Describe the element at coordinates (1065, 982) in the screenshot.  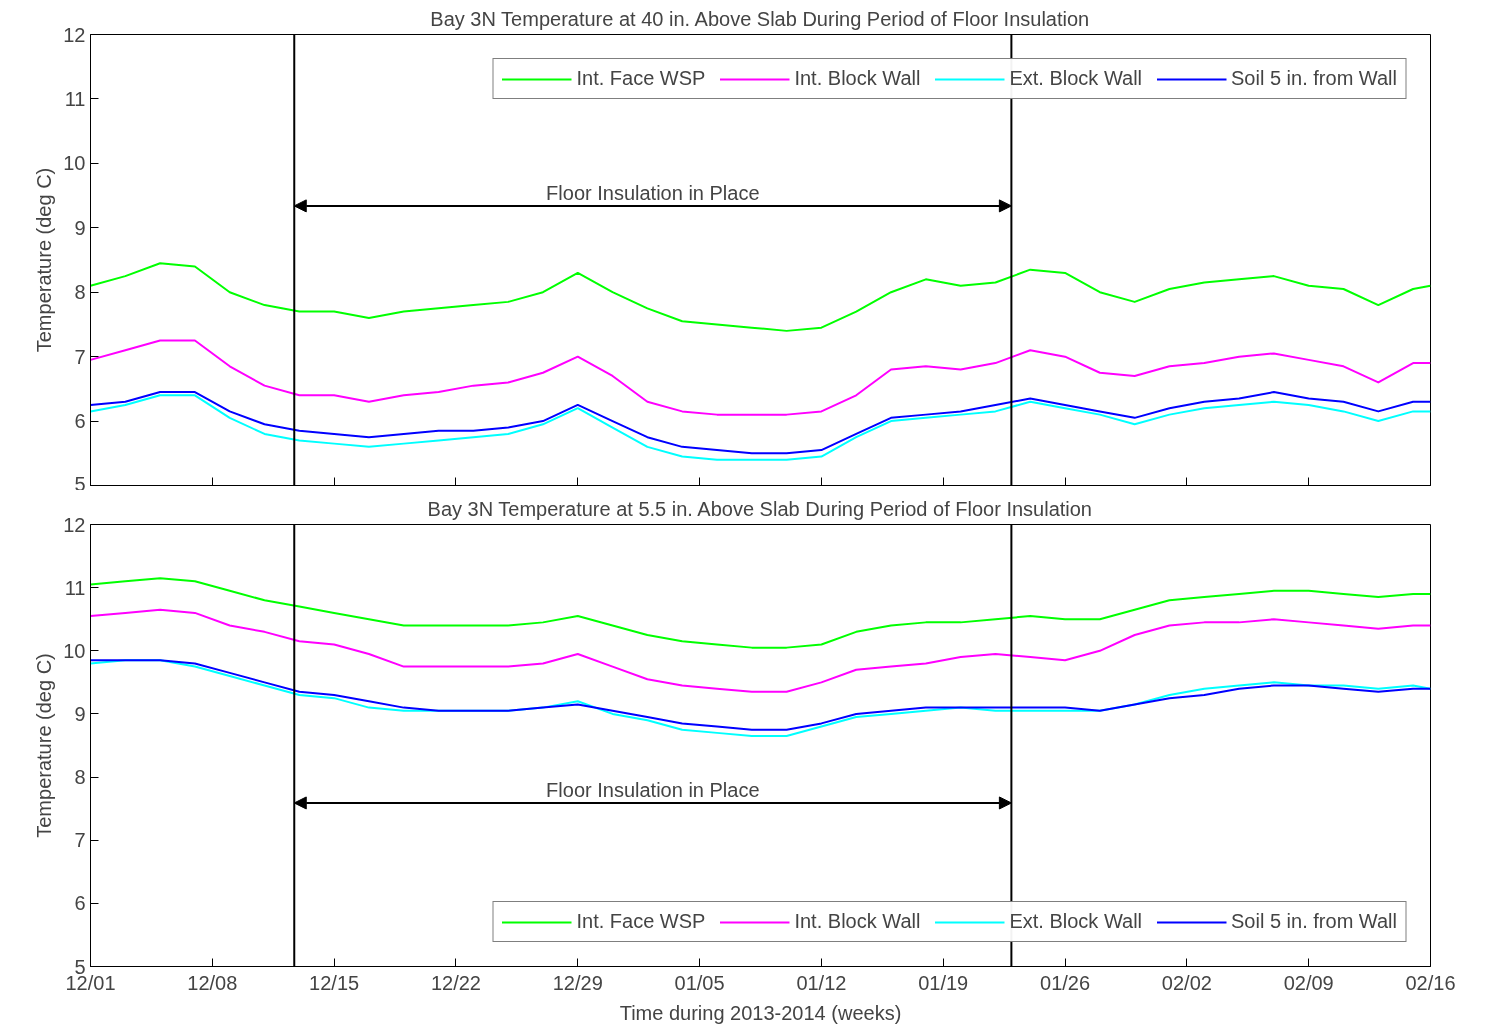
I see `x-tick-label: 01/26` at that location.